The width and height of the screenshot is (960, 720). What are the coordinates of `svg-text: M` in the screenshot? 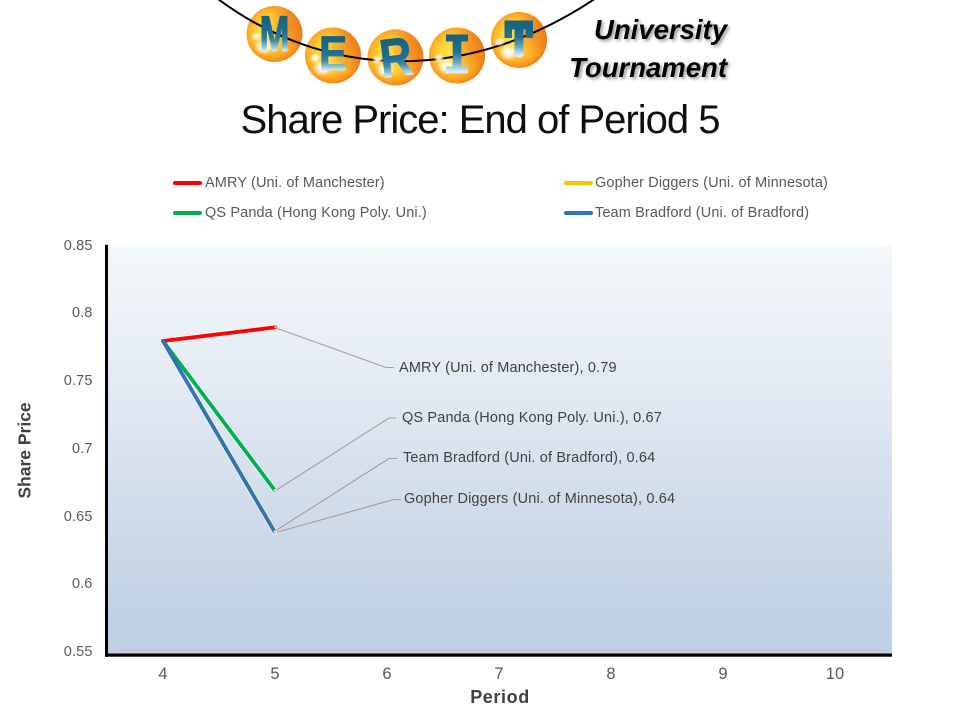 It's located at (275, 34).